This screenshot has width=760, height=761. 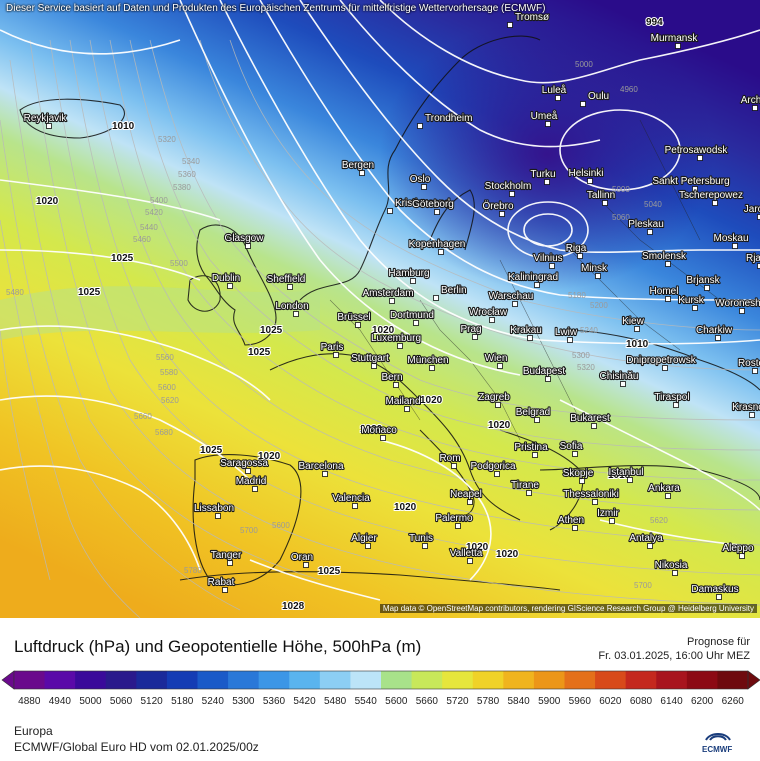 What do you see at coordinates (167, 387) in the screenshot?
I see `svg-text: 5600` at bounding box center [167, 387].